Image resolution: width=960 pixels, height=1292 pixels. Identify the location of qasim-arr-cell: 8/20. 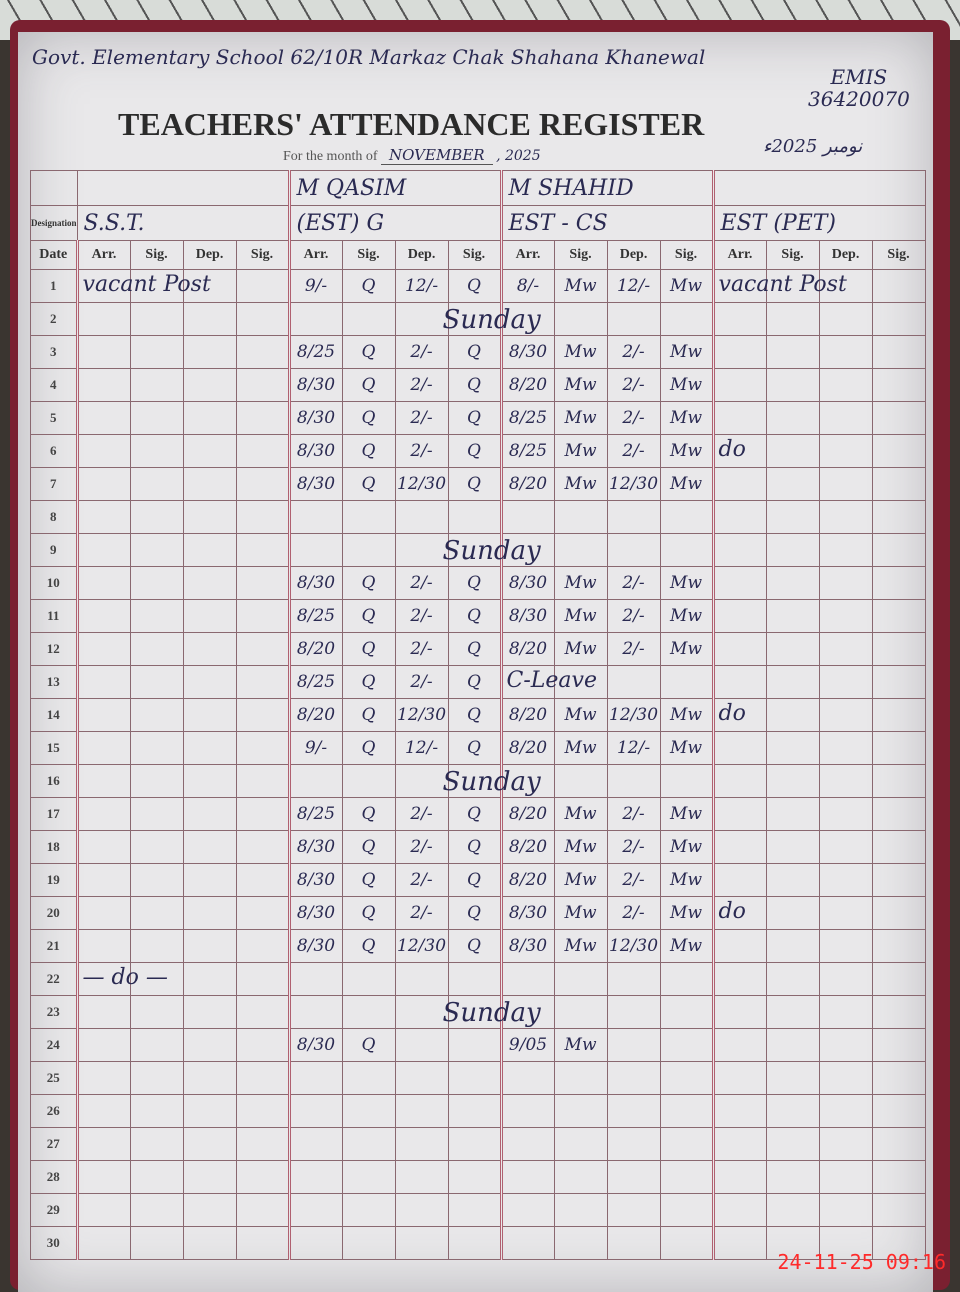
(315, 649).